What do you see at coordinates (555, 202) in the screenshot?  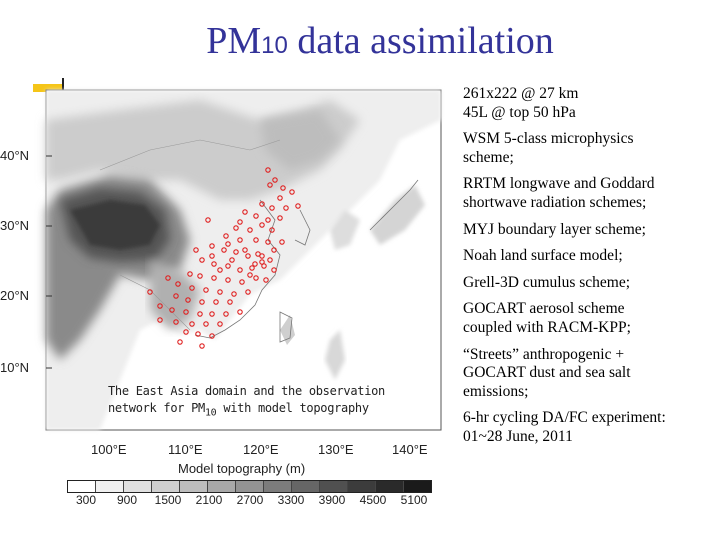 I see `config-item-line: shortwave radiation schemes;` at bounding box center [555, 202].